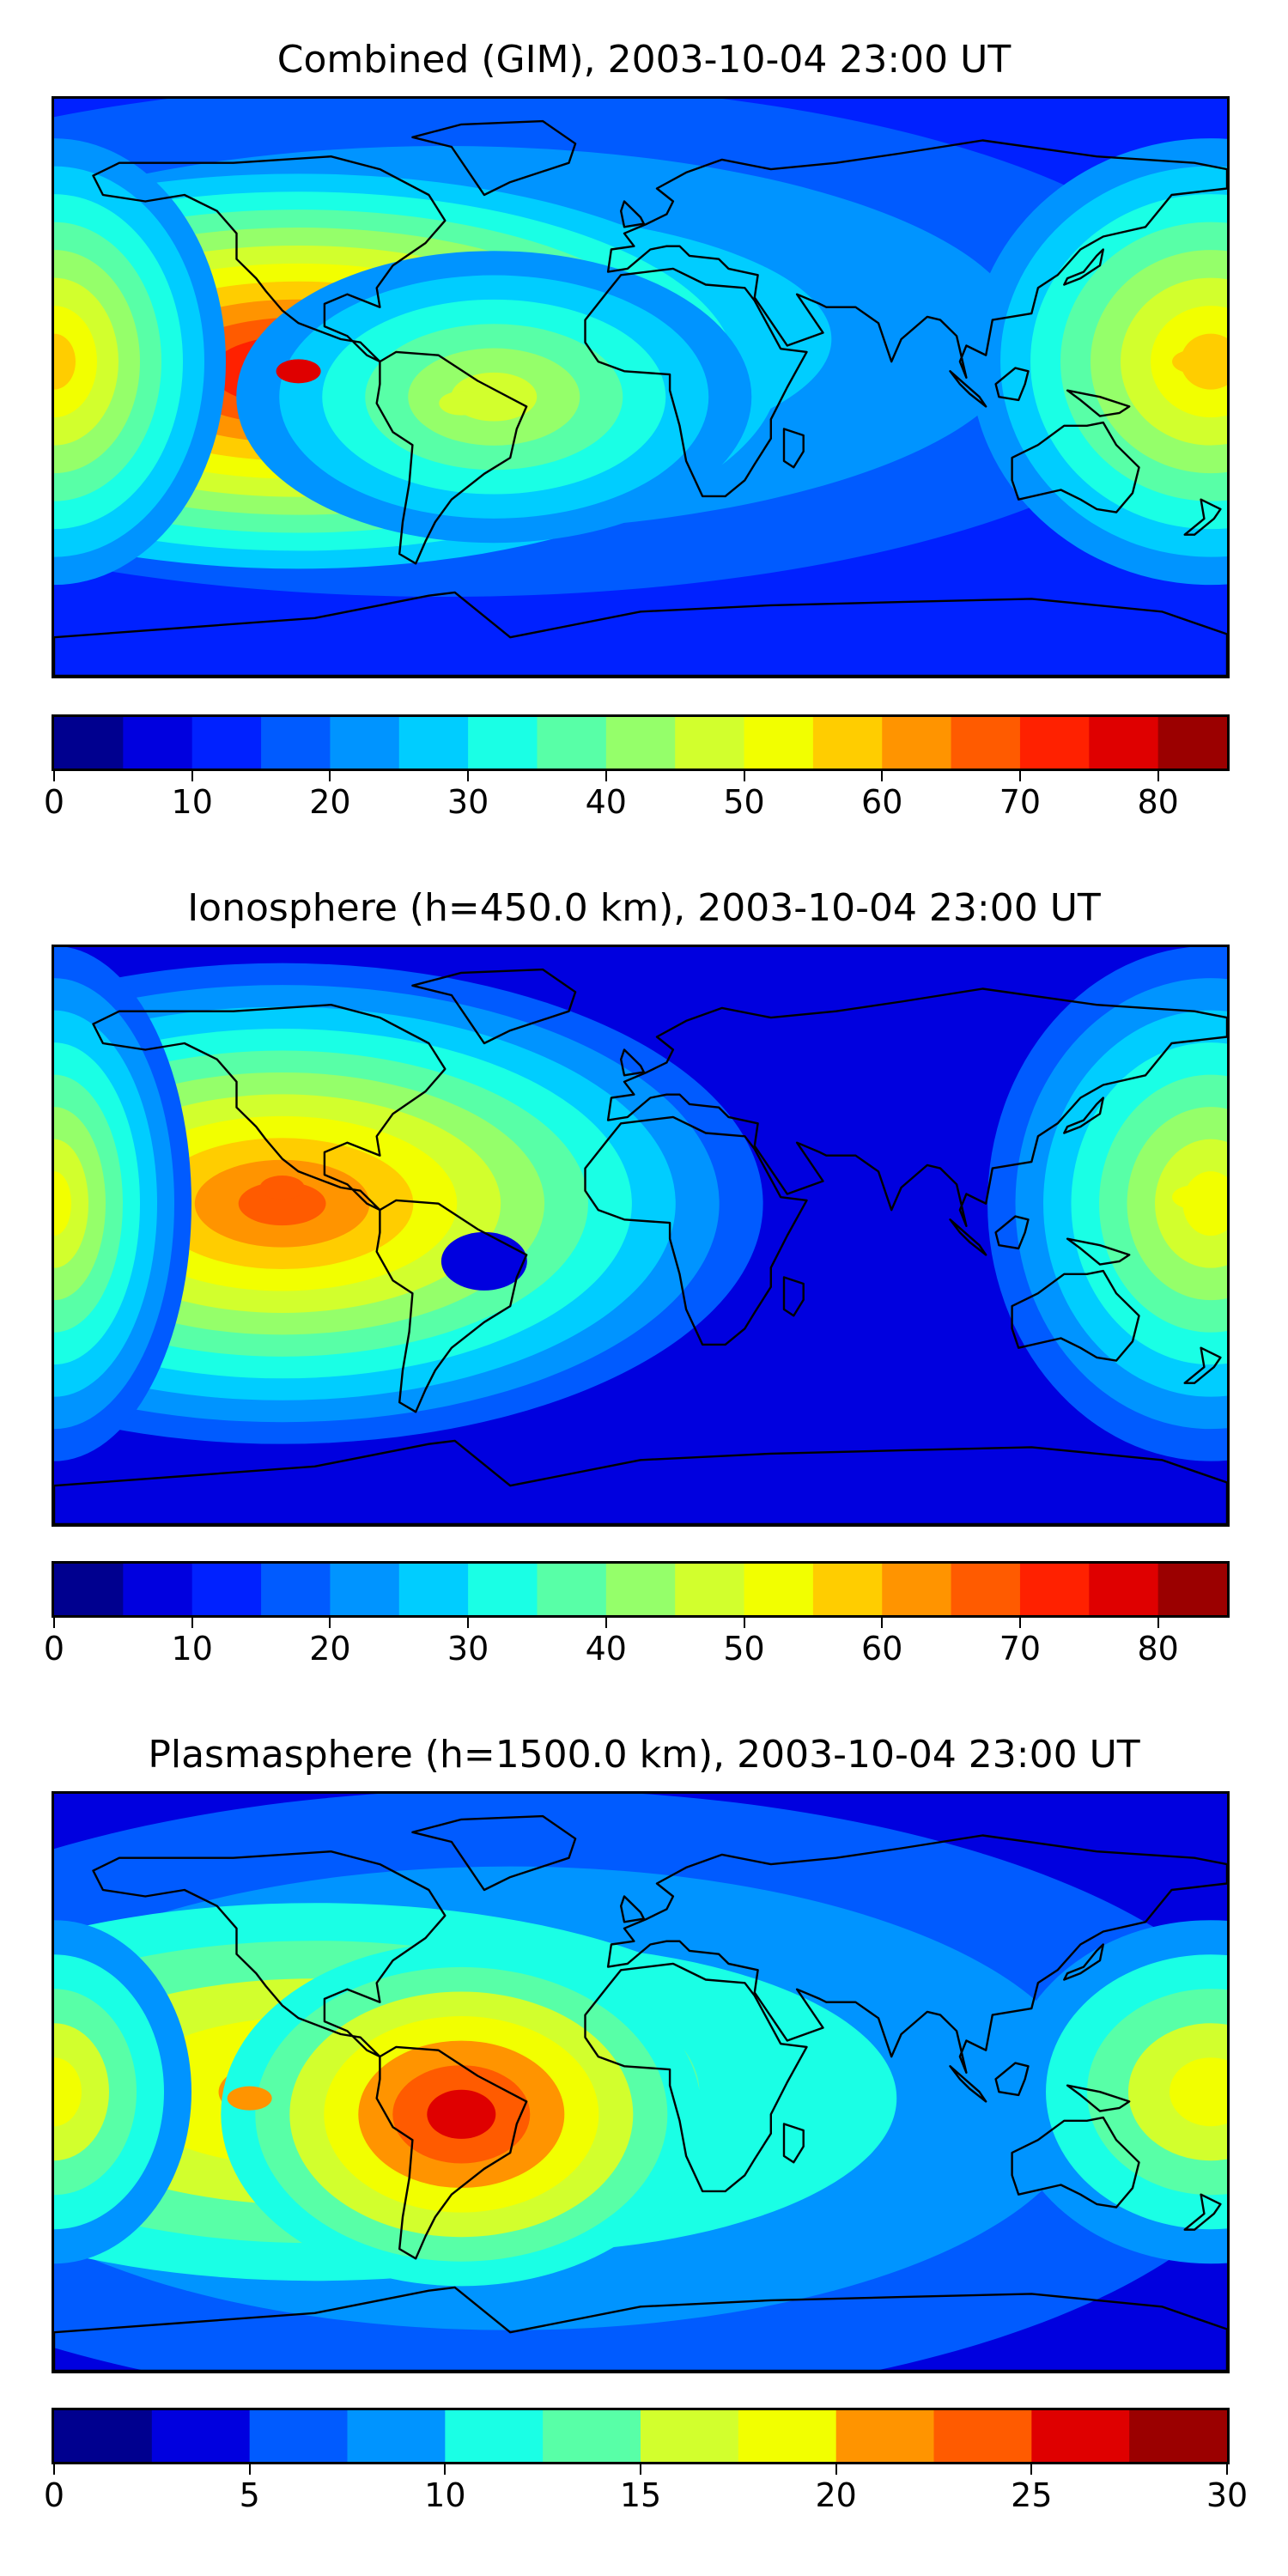 The image size is (1288, 2576). What do you see at coordinates (54, 1649) in the screenshot?
I see `colorbar-tick-label: 0` at bounding box center [54, 1649].